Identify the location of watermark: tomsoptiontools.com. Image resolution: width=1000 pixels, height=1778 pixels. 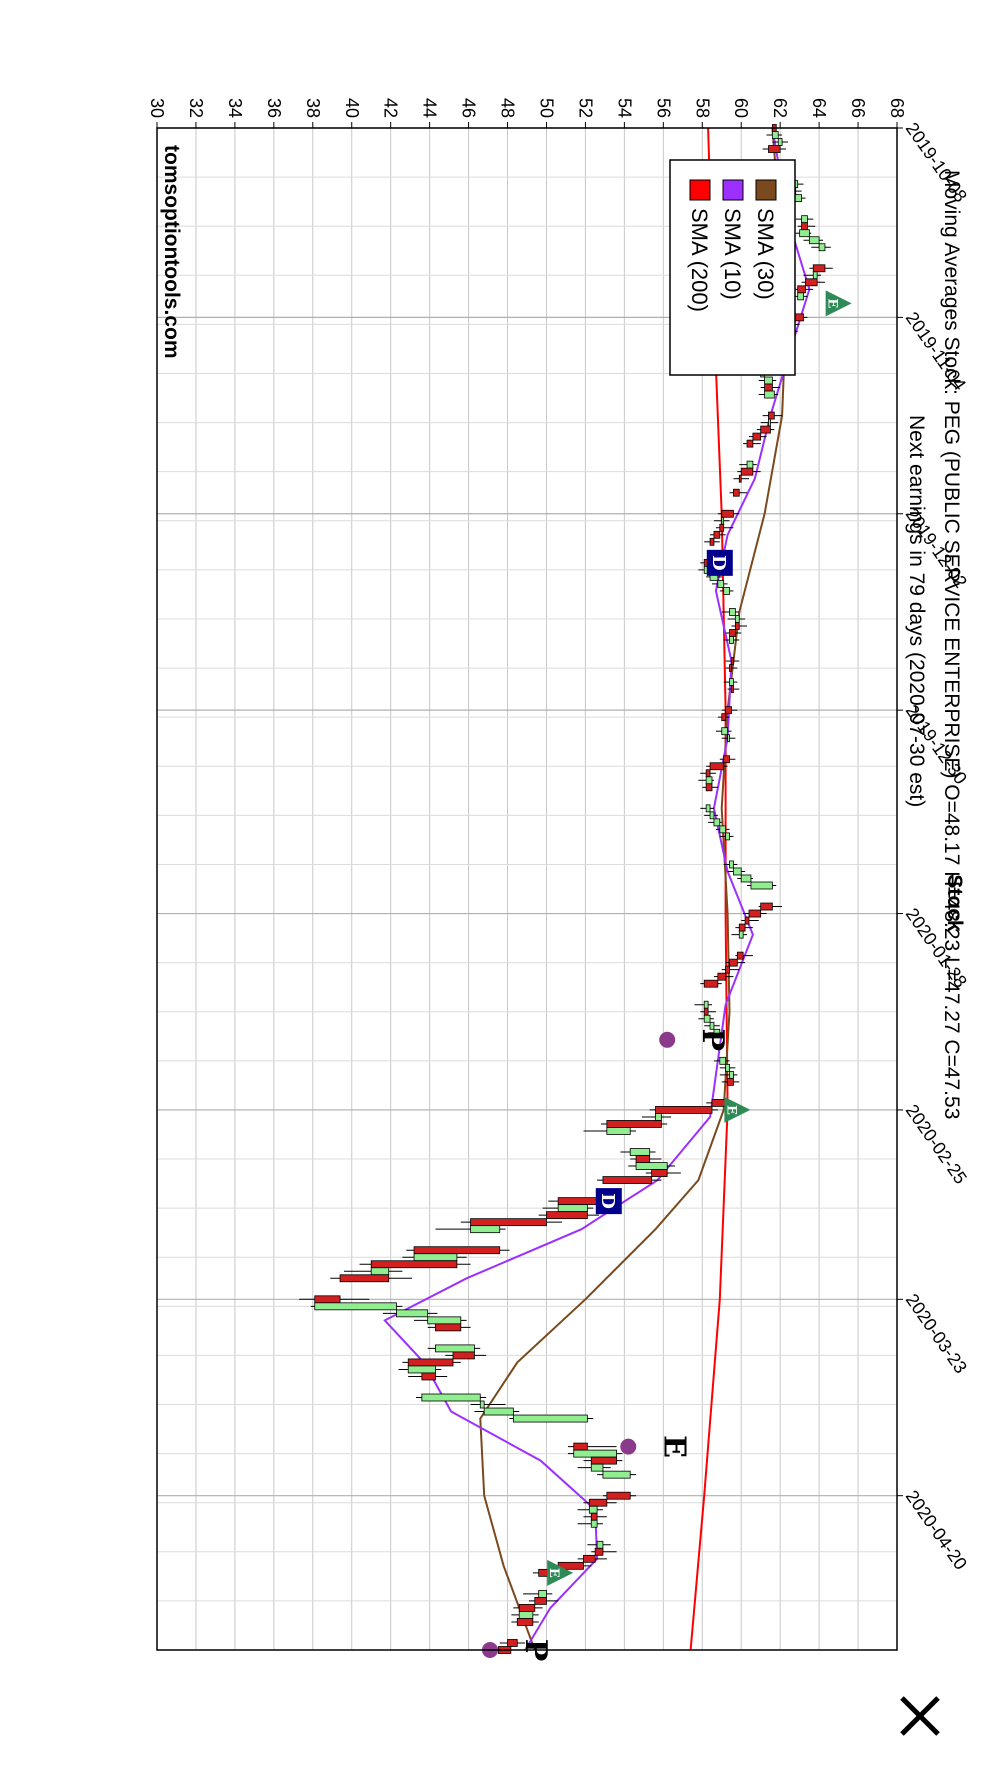
(171, 252).